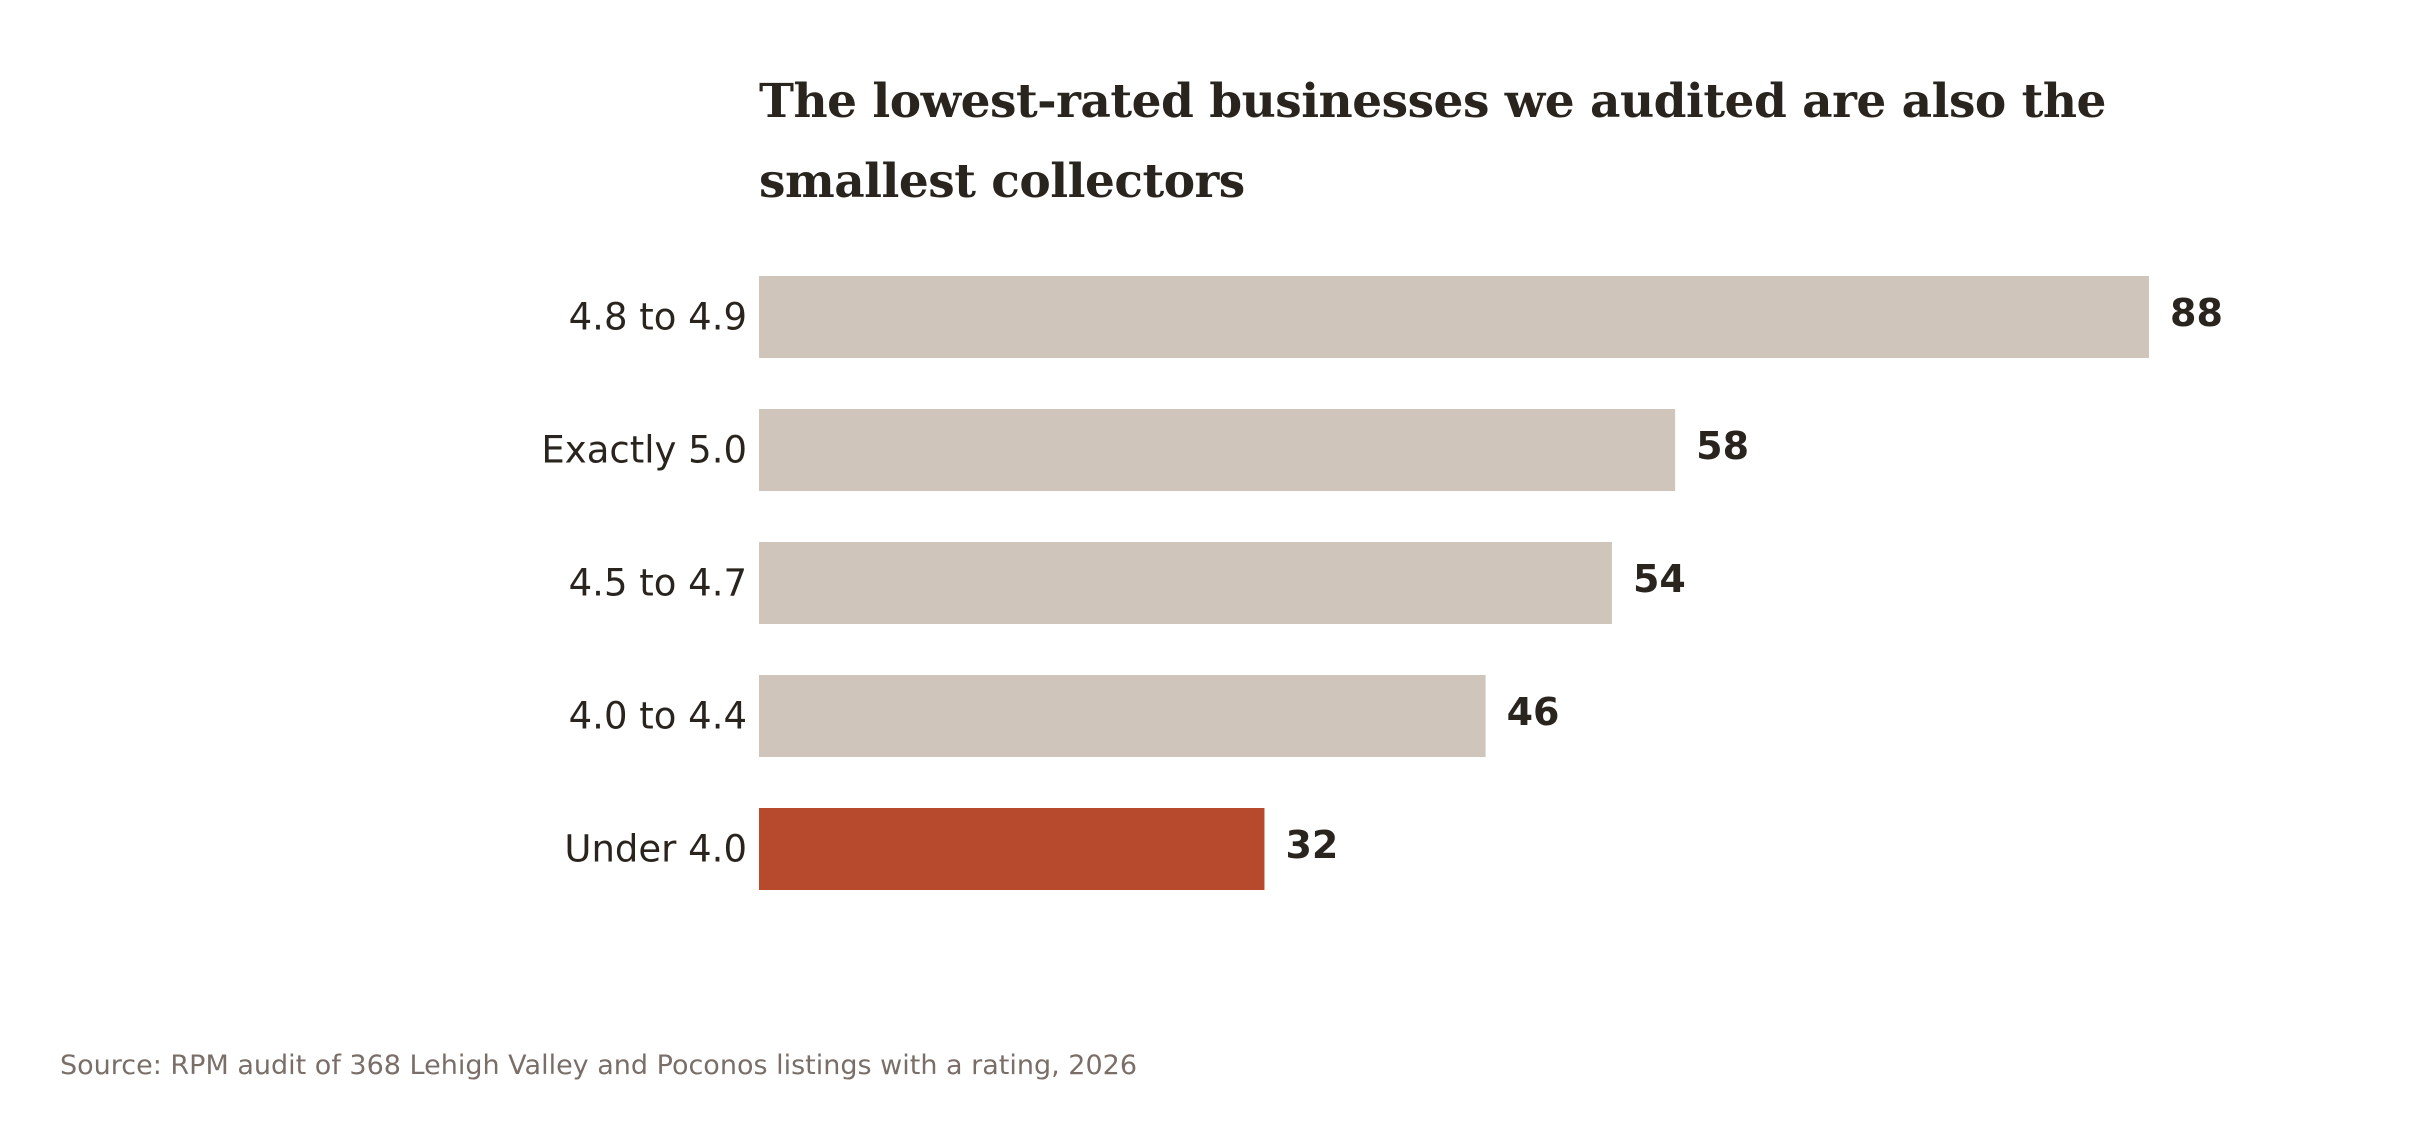 This screenshot has width=2424, height=1139. What do you see at coordinates (2196, 313) in the screenshot?
I see `value-label: 88` at bounding box center [2196, 313].